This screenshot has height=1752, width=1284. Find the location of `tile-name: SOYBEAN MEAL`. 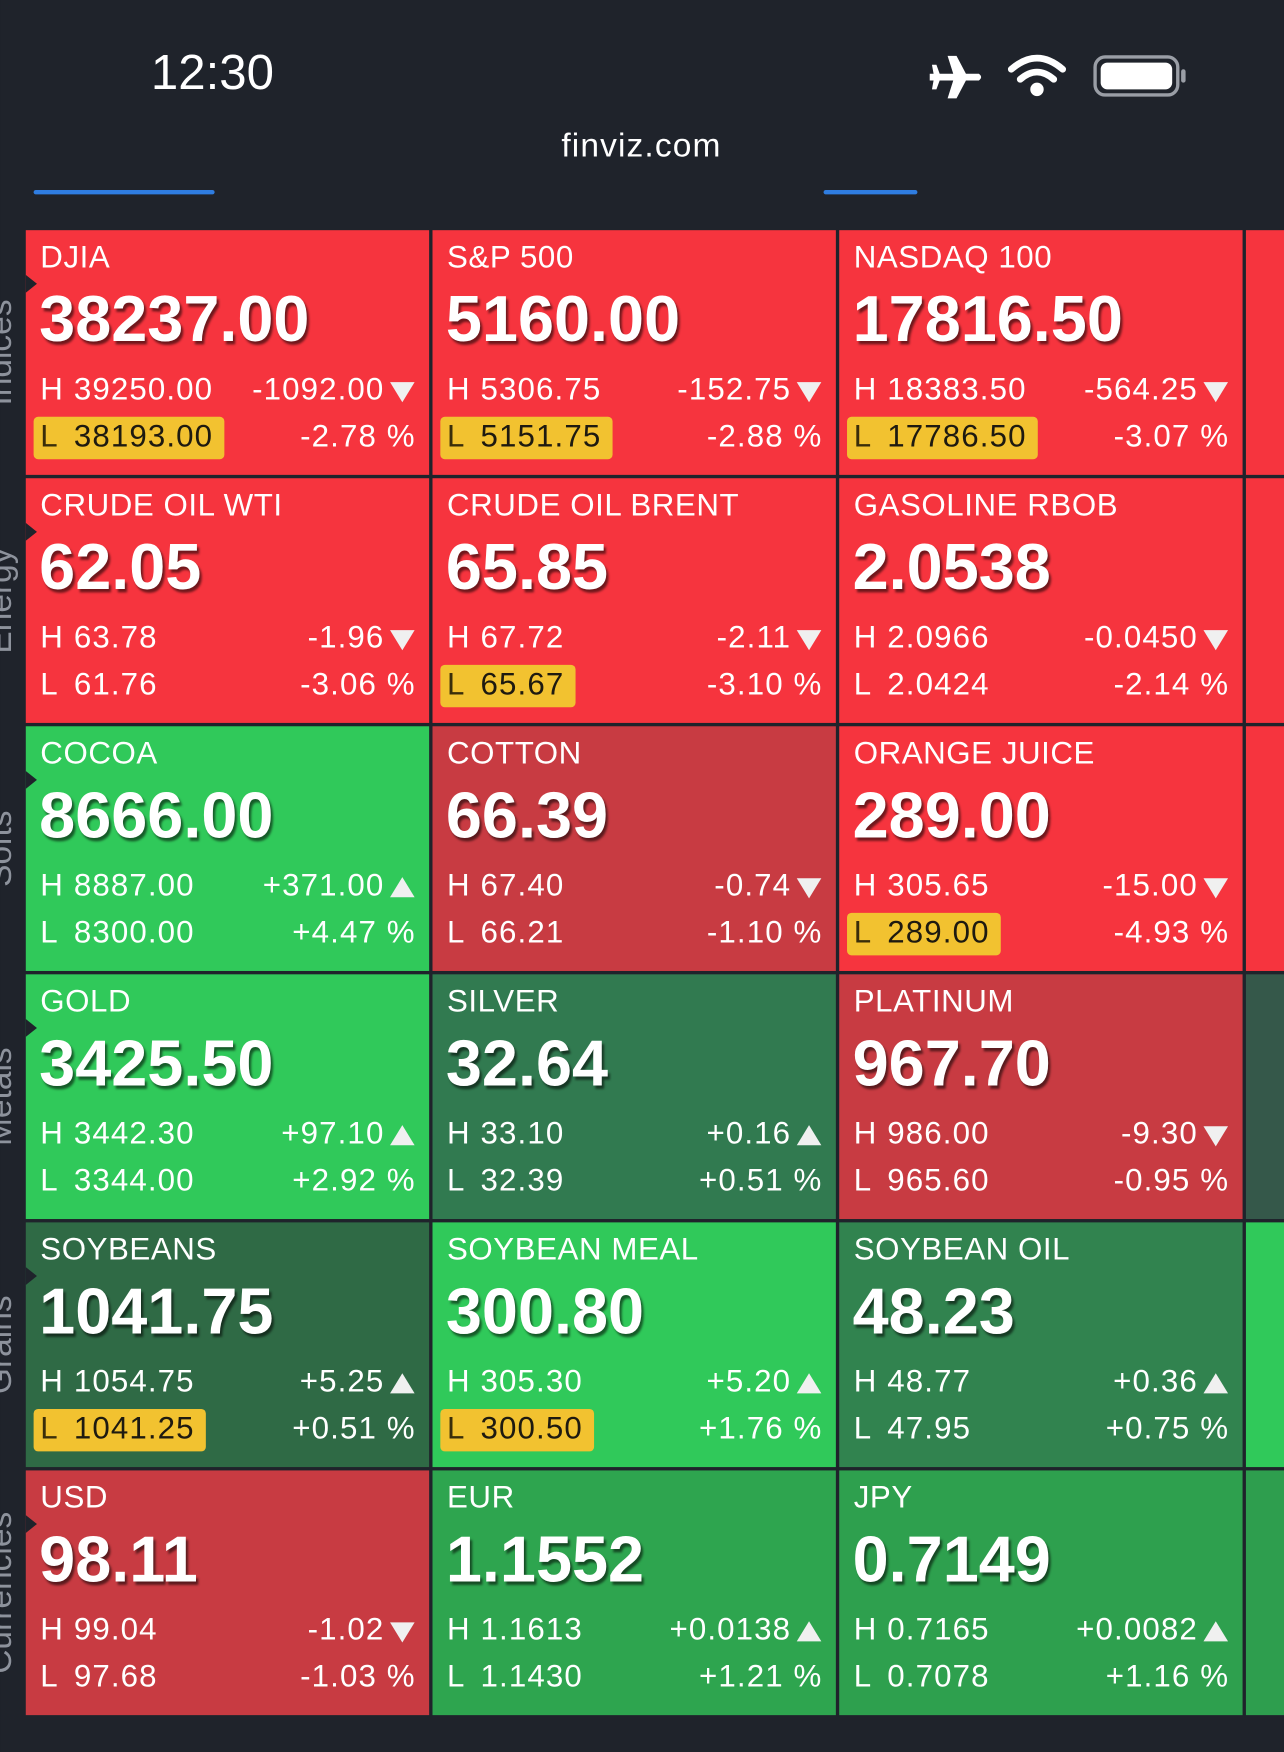

tile-name: SOYBEAN MEAL is located at coordinates (573, 1249).